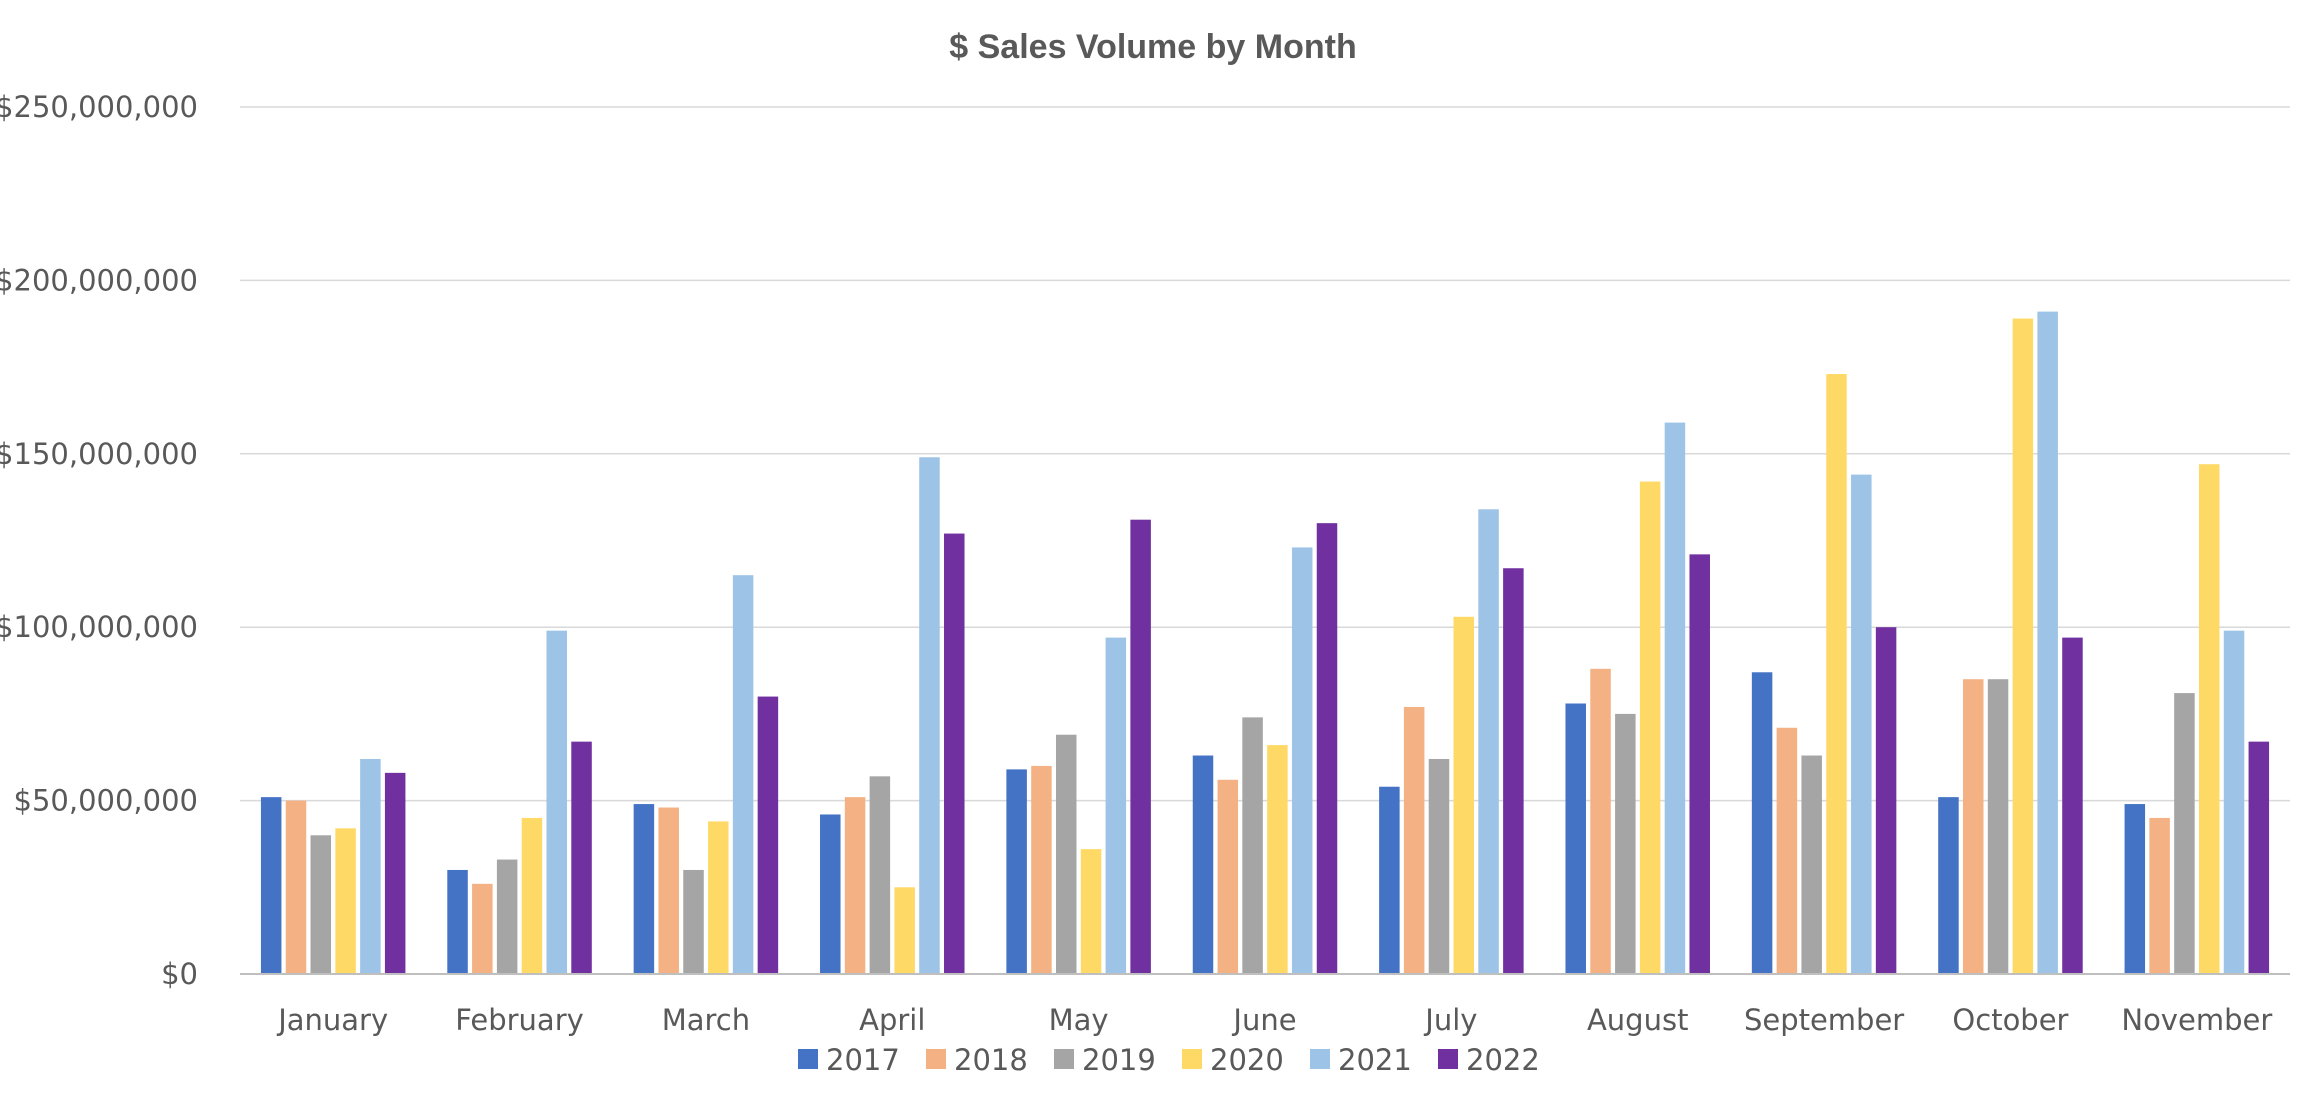  Describe the element at coordinates (880, 875) in the screenshot. I see `bar-april-2019` at that location.